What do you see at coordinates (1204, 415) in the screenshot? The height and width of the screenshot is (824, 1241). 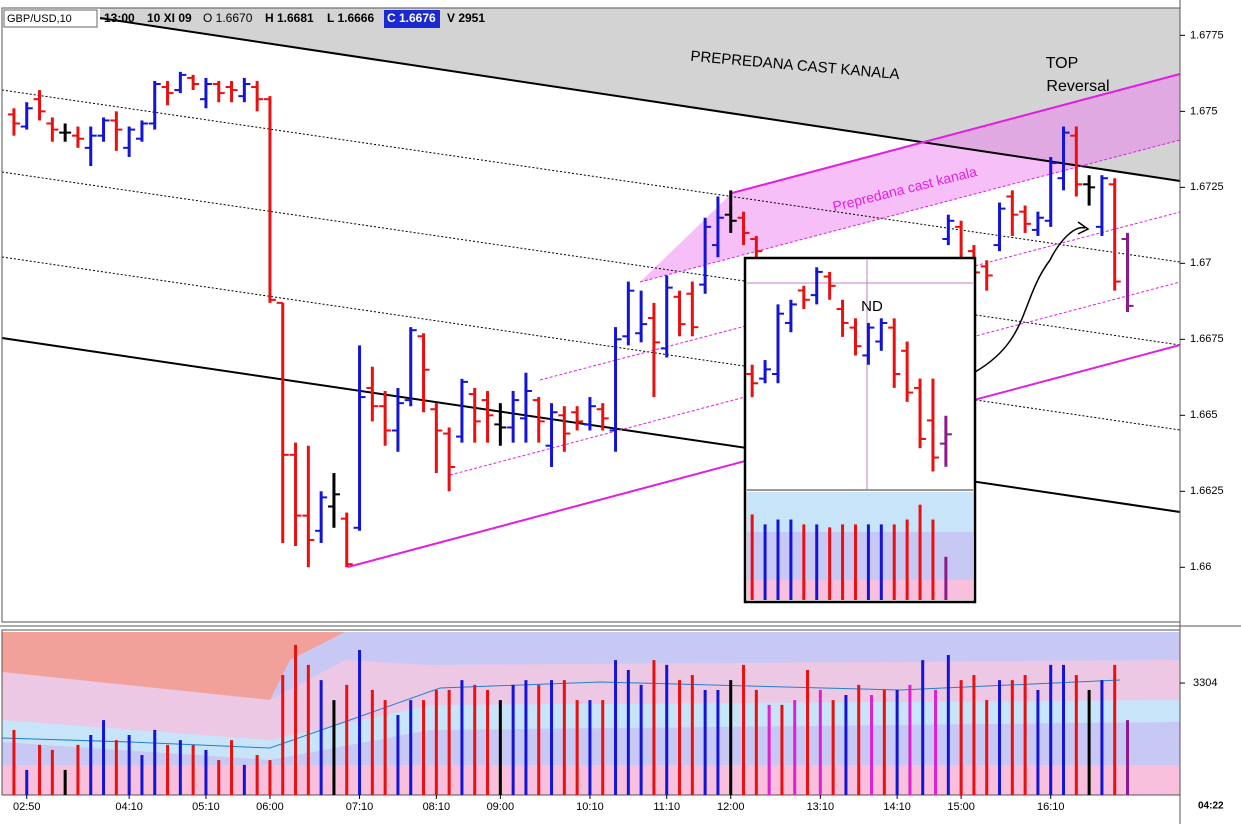 I see `y-tick-label: 1.665` at bounding box center [1204, 415].